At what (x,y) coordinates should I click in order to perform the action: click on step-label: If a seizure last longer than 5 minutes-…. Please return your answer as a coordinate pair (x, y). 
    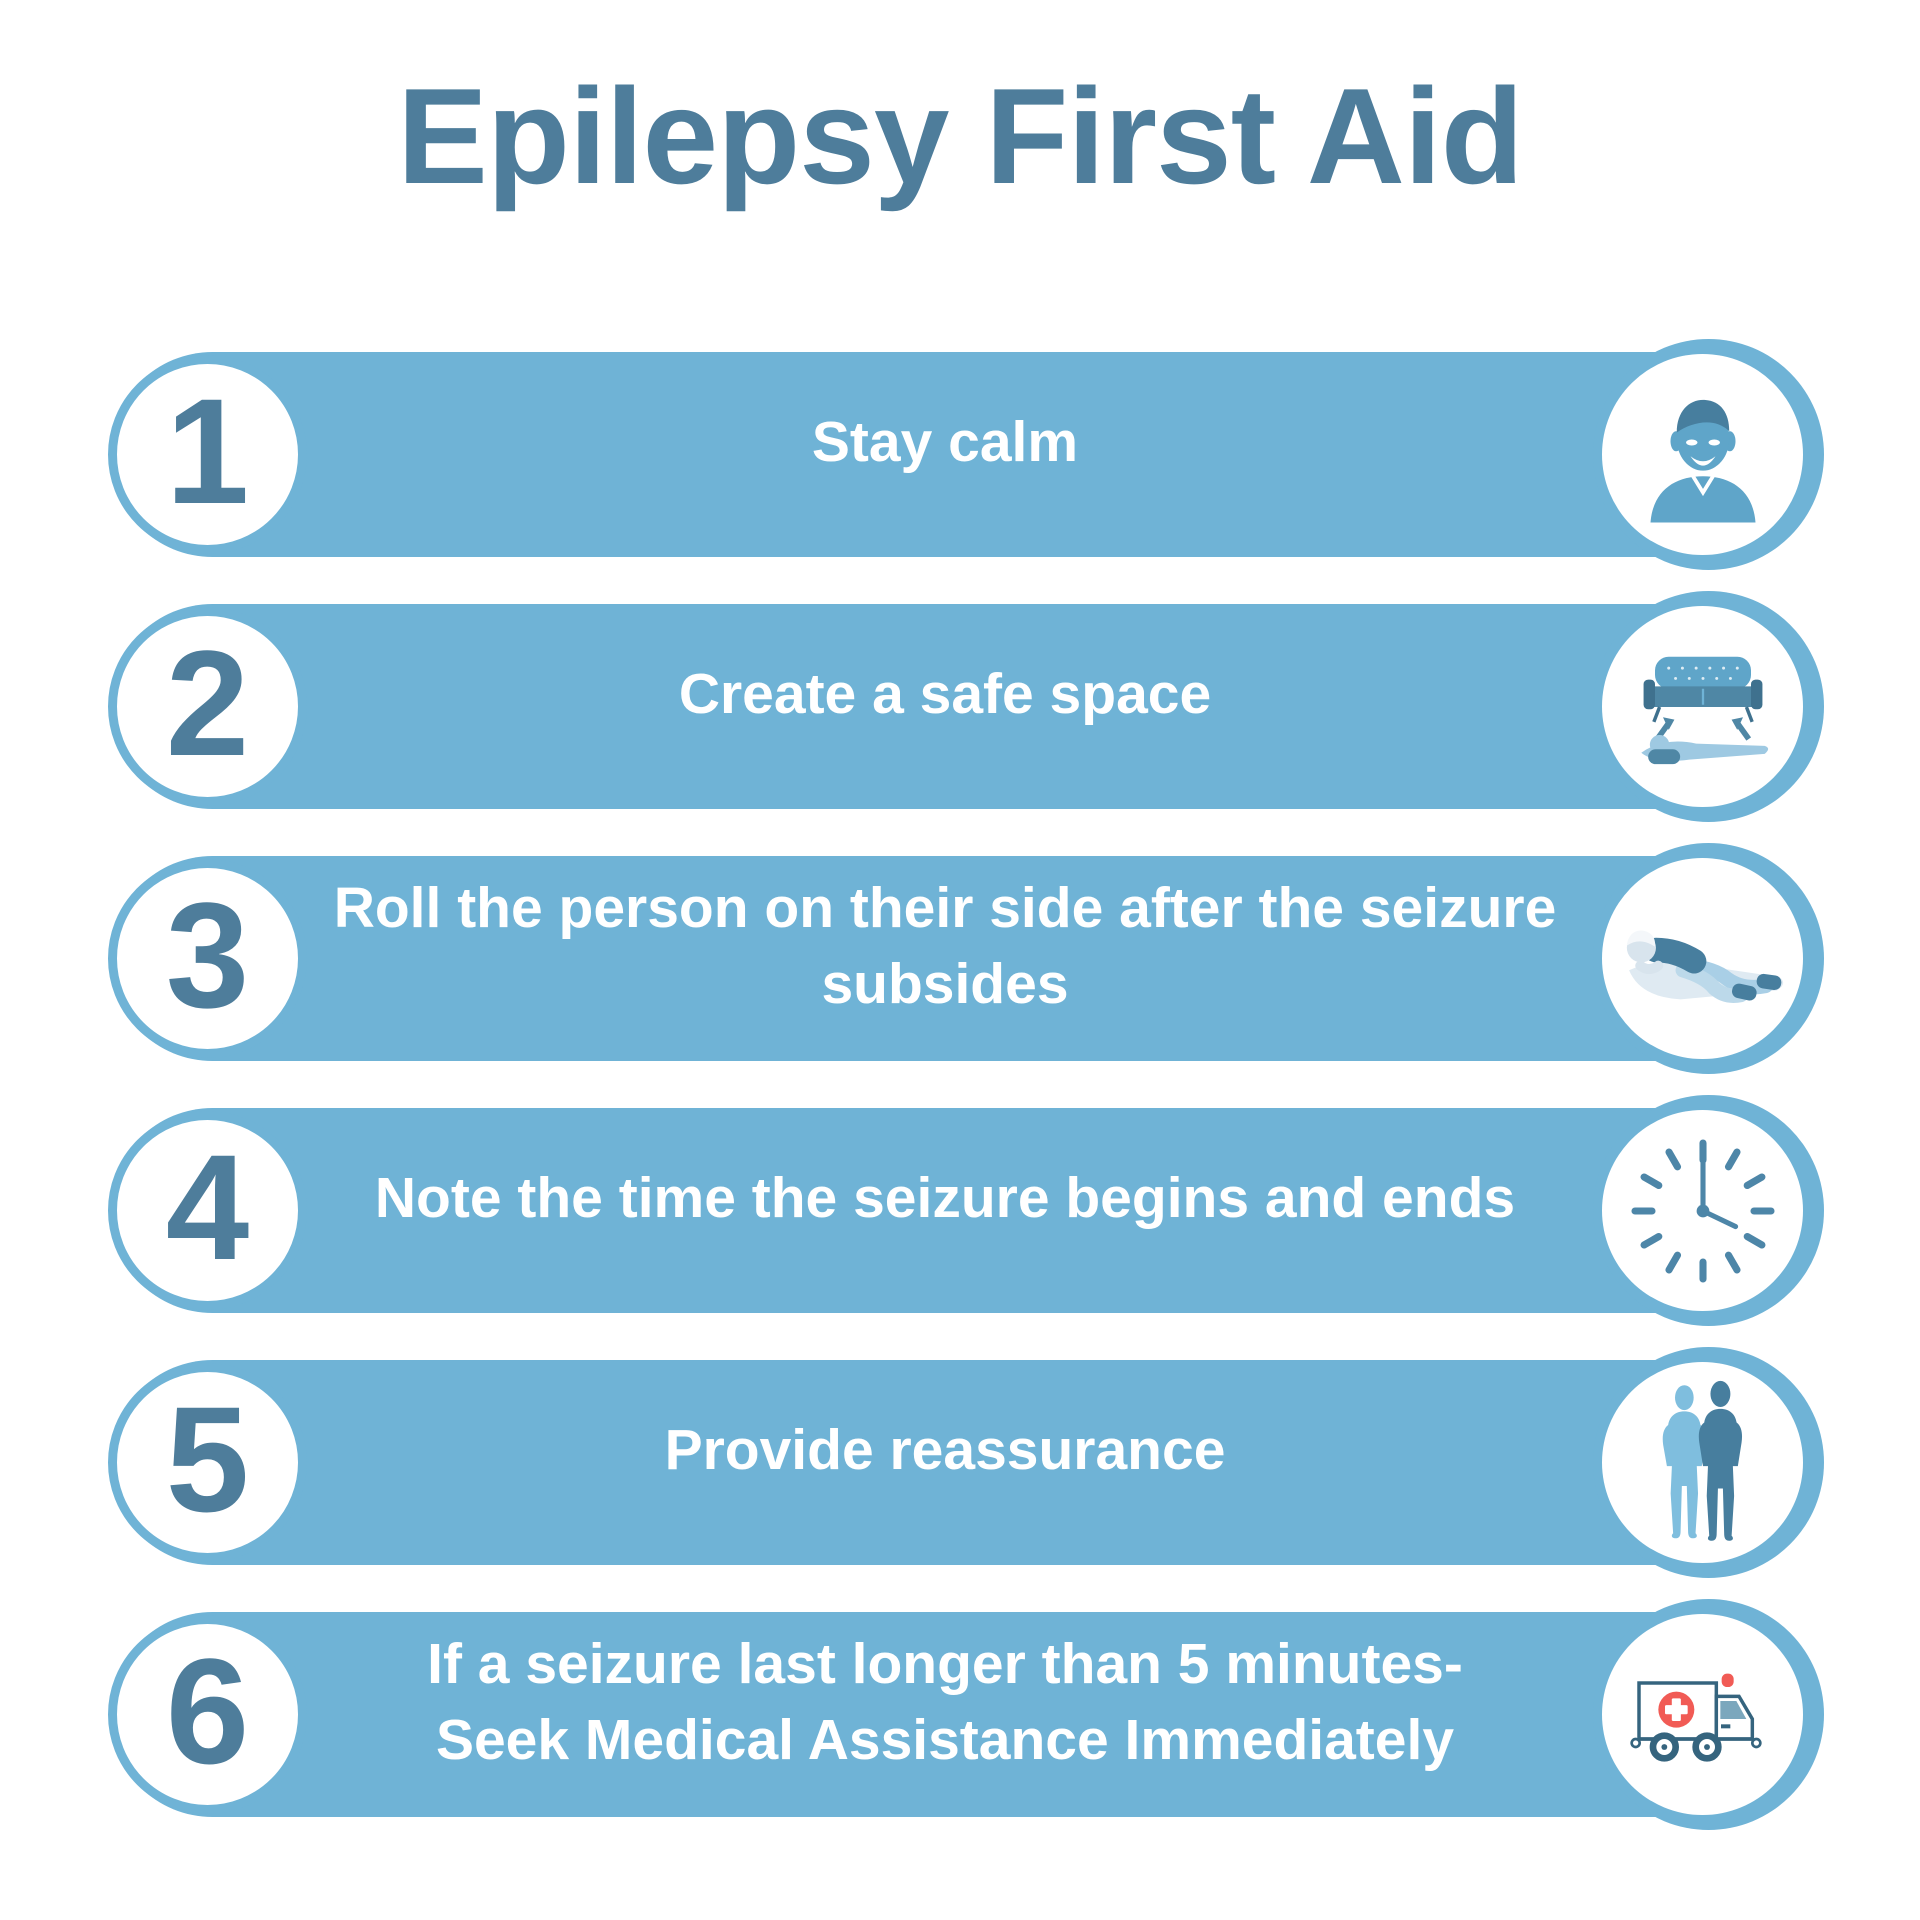
    Looking at the image, I should click on (945, 1701).